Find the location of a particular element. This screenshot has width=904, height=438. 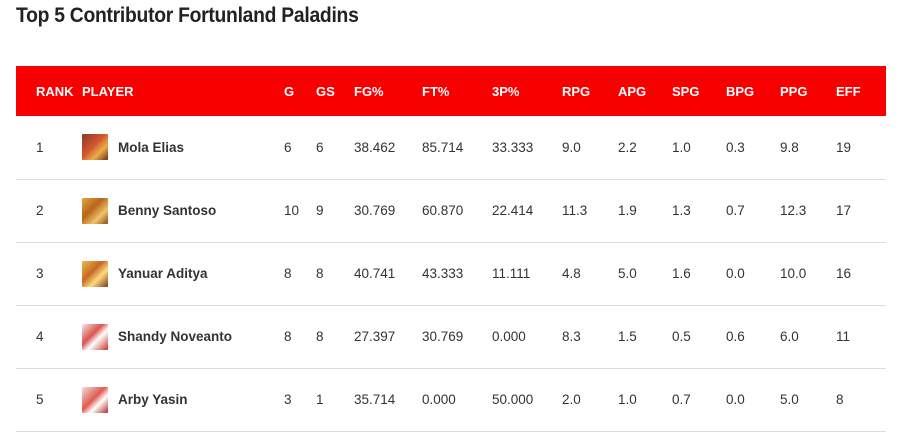

cell-player: Mola Elias is located at coordinates (183, 147).